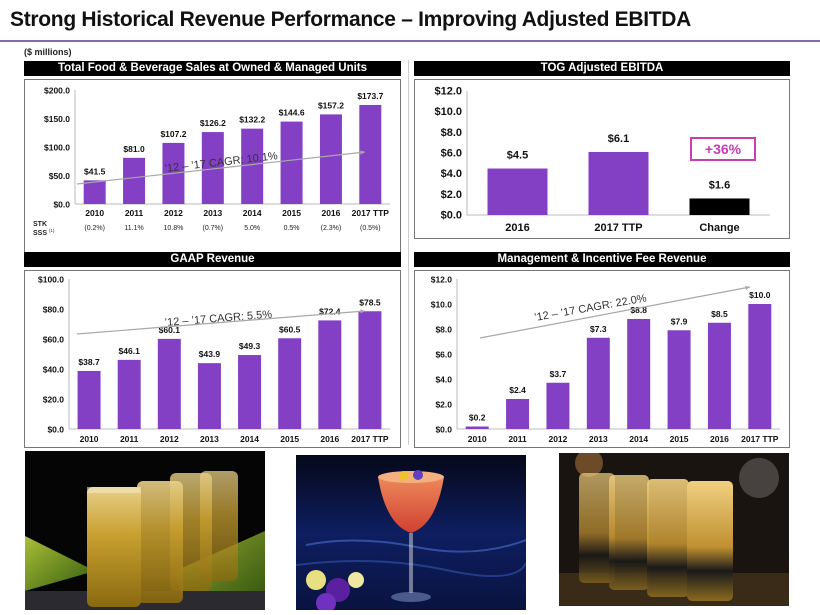 This screenshot has height=615, width=820. I want to click on photo-coupe-cocktail-flowers, so click(411, 532).